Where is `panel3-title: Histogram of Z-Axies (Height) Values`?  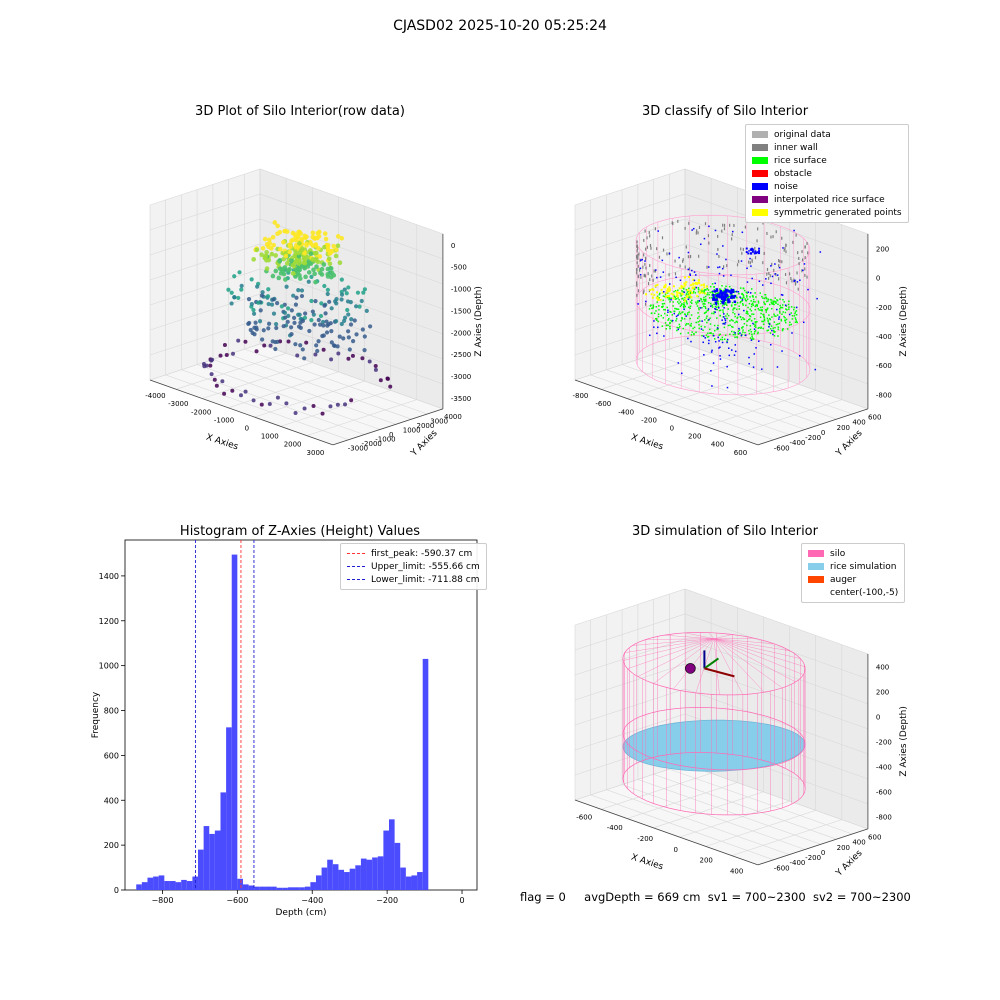 panel3-title: Histogram of Z-Axies (Height) Values is located at coordinates (300, 531).